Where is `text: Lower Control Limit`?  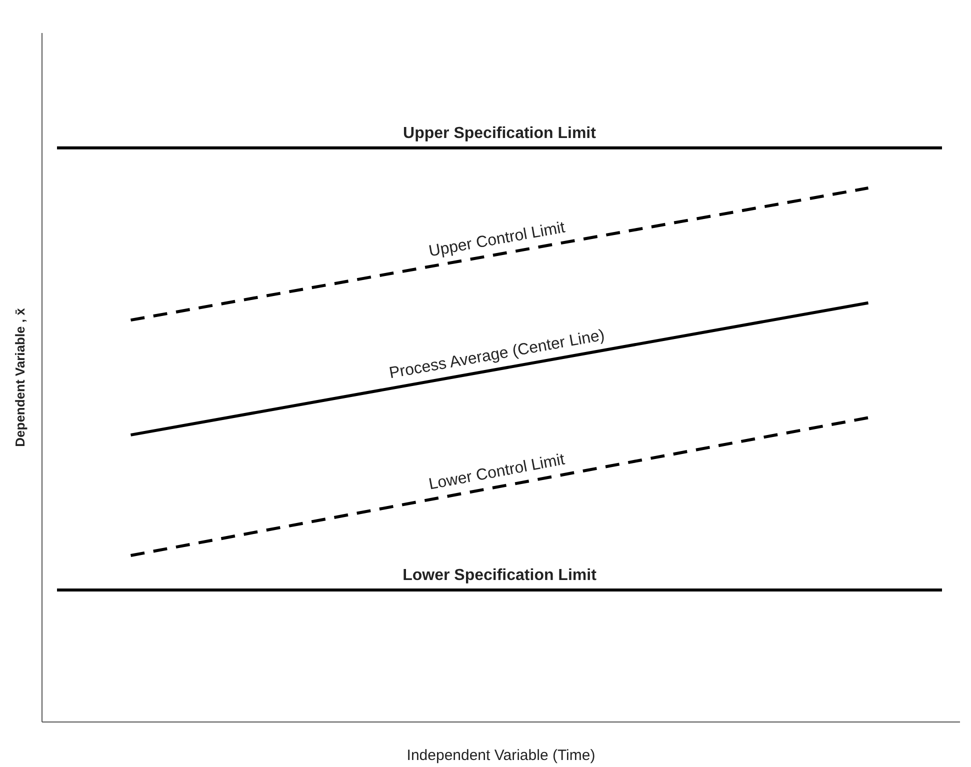
text: Lower Control Limit is located at coordinates (497, 472).